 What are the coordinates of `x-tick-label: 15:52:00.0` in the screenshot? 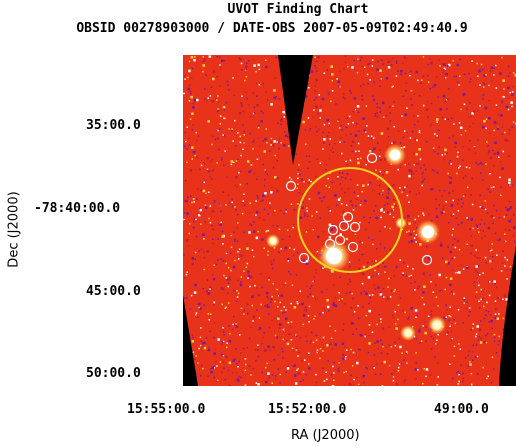 It's located at (307, 409).